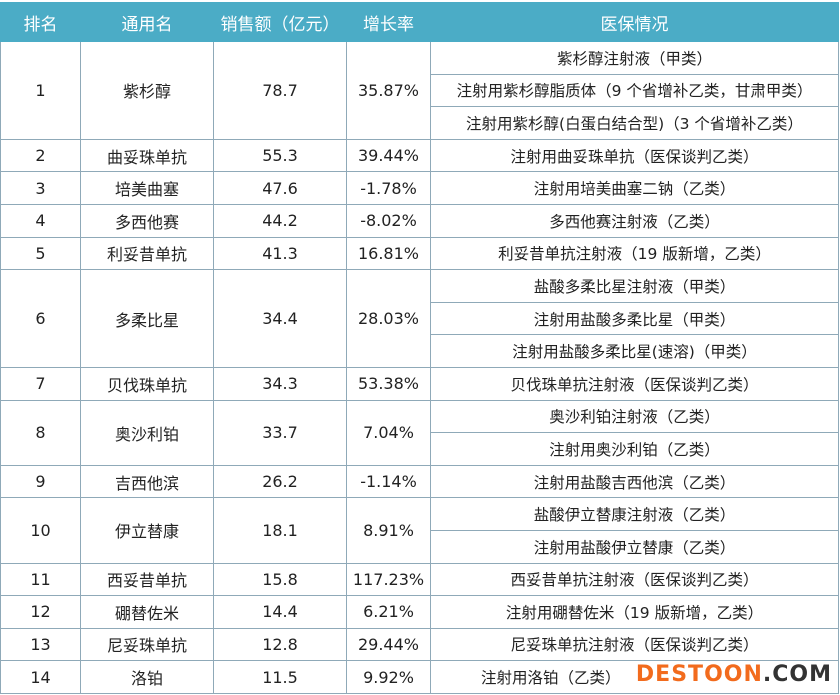 This screenshot has height=695, width=840. Describe the element at coordinates (147, 530) in the screenshot. I see `cell-name: 伊立替康` at that location.